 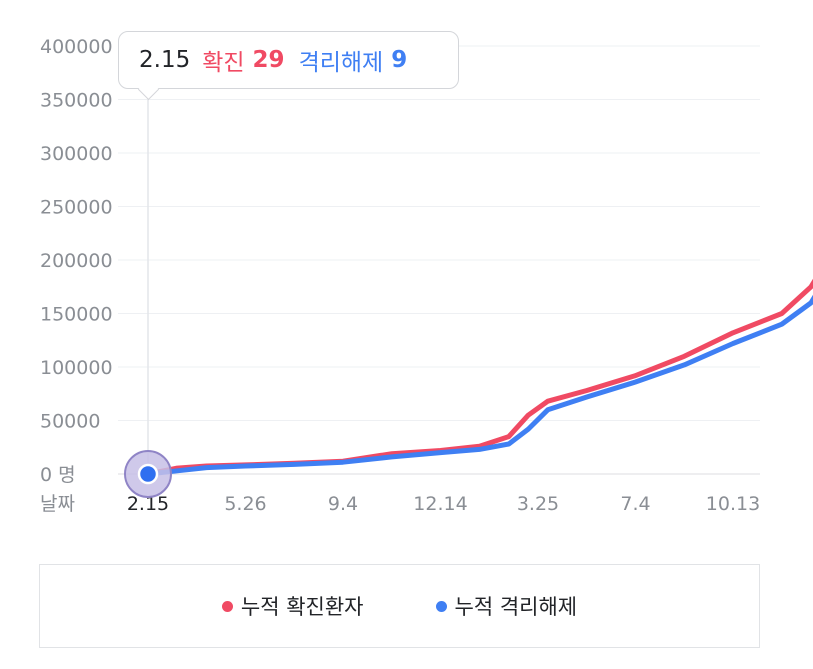 What do you see at coordinates (58, 475) in the screenshot?
I see `y-tick-label: 0 명` at bounding box center [58, 475].